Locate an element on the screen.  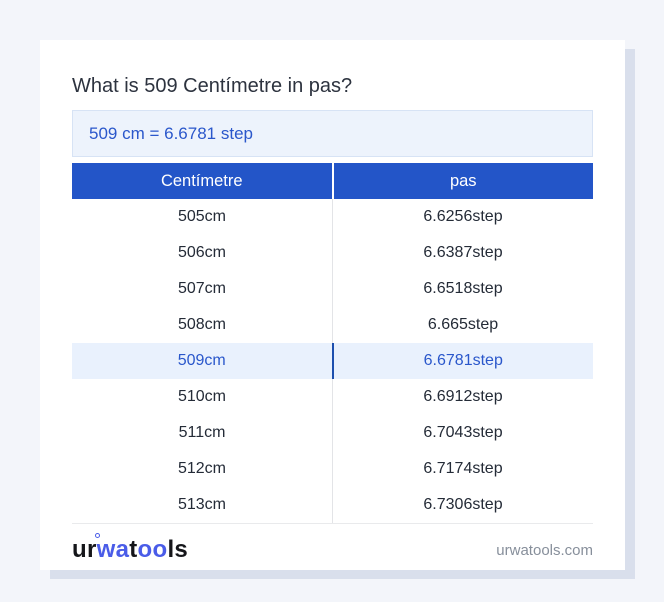
table-header-row: Centímetre pas is located at coordinates (332, 181).